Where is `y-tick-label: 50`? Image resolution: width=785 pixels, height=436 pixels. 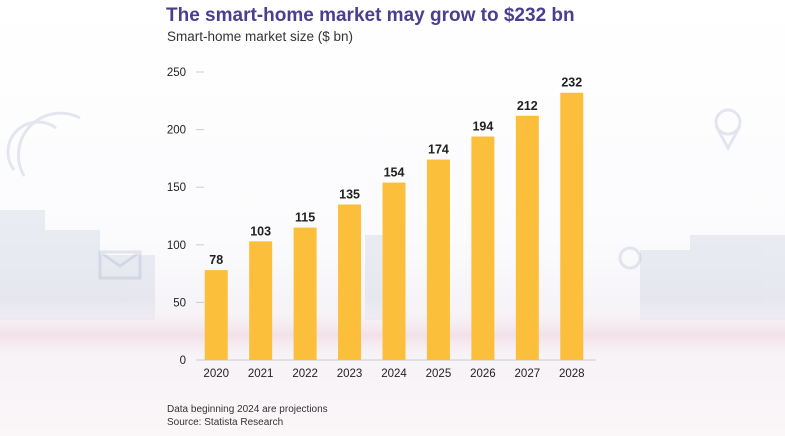 y-tick-label: 50 is located at coordinates (179, 303).